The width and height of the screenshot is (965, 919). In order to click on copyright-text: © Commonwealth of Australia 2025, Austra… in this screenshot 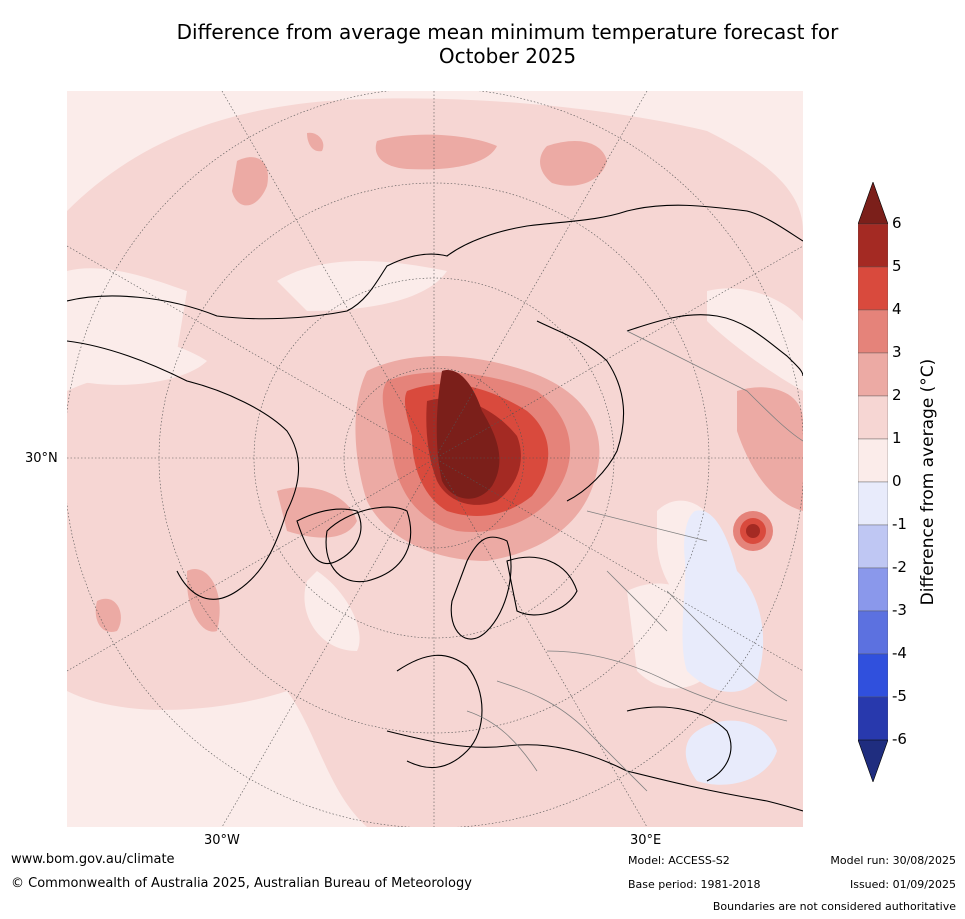, I will do `click(241, 883)`.